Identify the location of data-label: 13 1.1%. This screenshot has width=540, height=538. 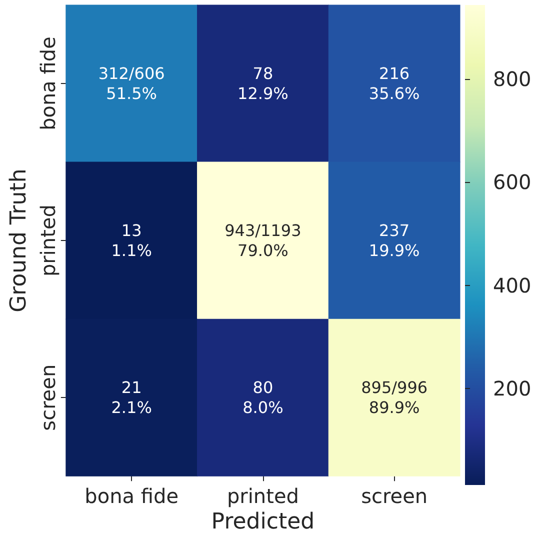
(131, 240).